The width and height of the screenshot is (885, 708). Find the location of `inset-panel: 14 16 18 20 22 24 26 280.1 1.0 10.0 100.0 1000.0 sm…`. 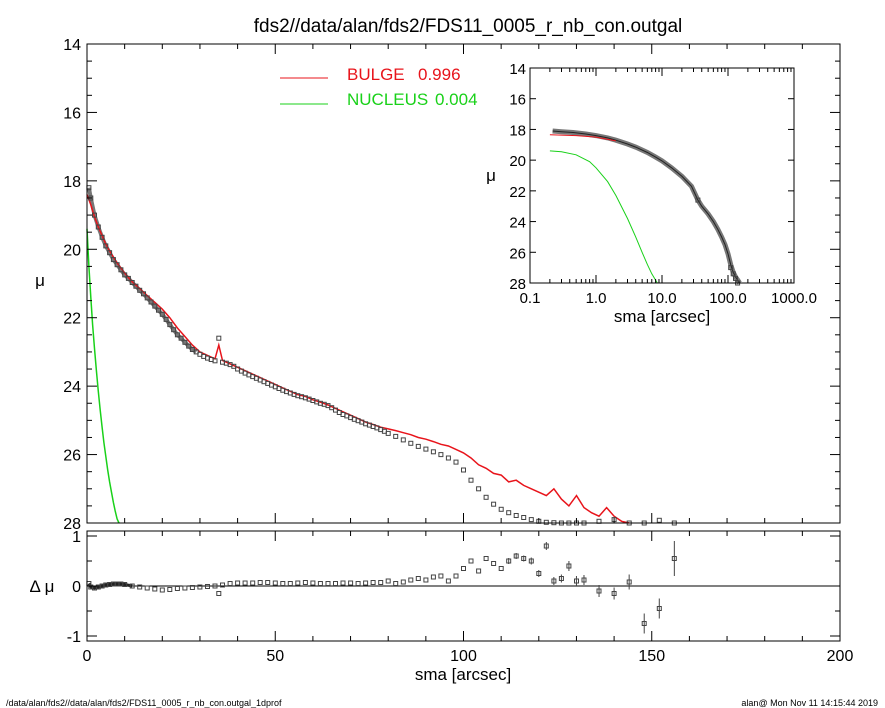

inset-panel: 14 16 18 20 22 24 26 280.1 1.0 10.0 100.0 1000.0 sm… is located at coordinates (651, 193).